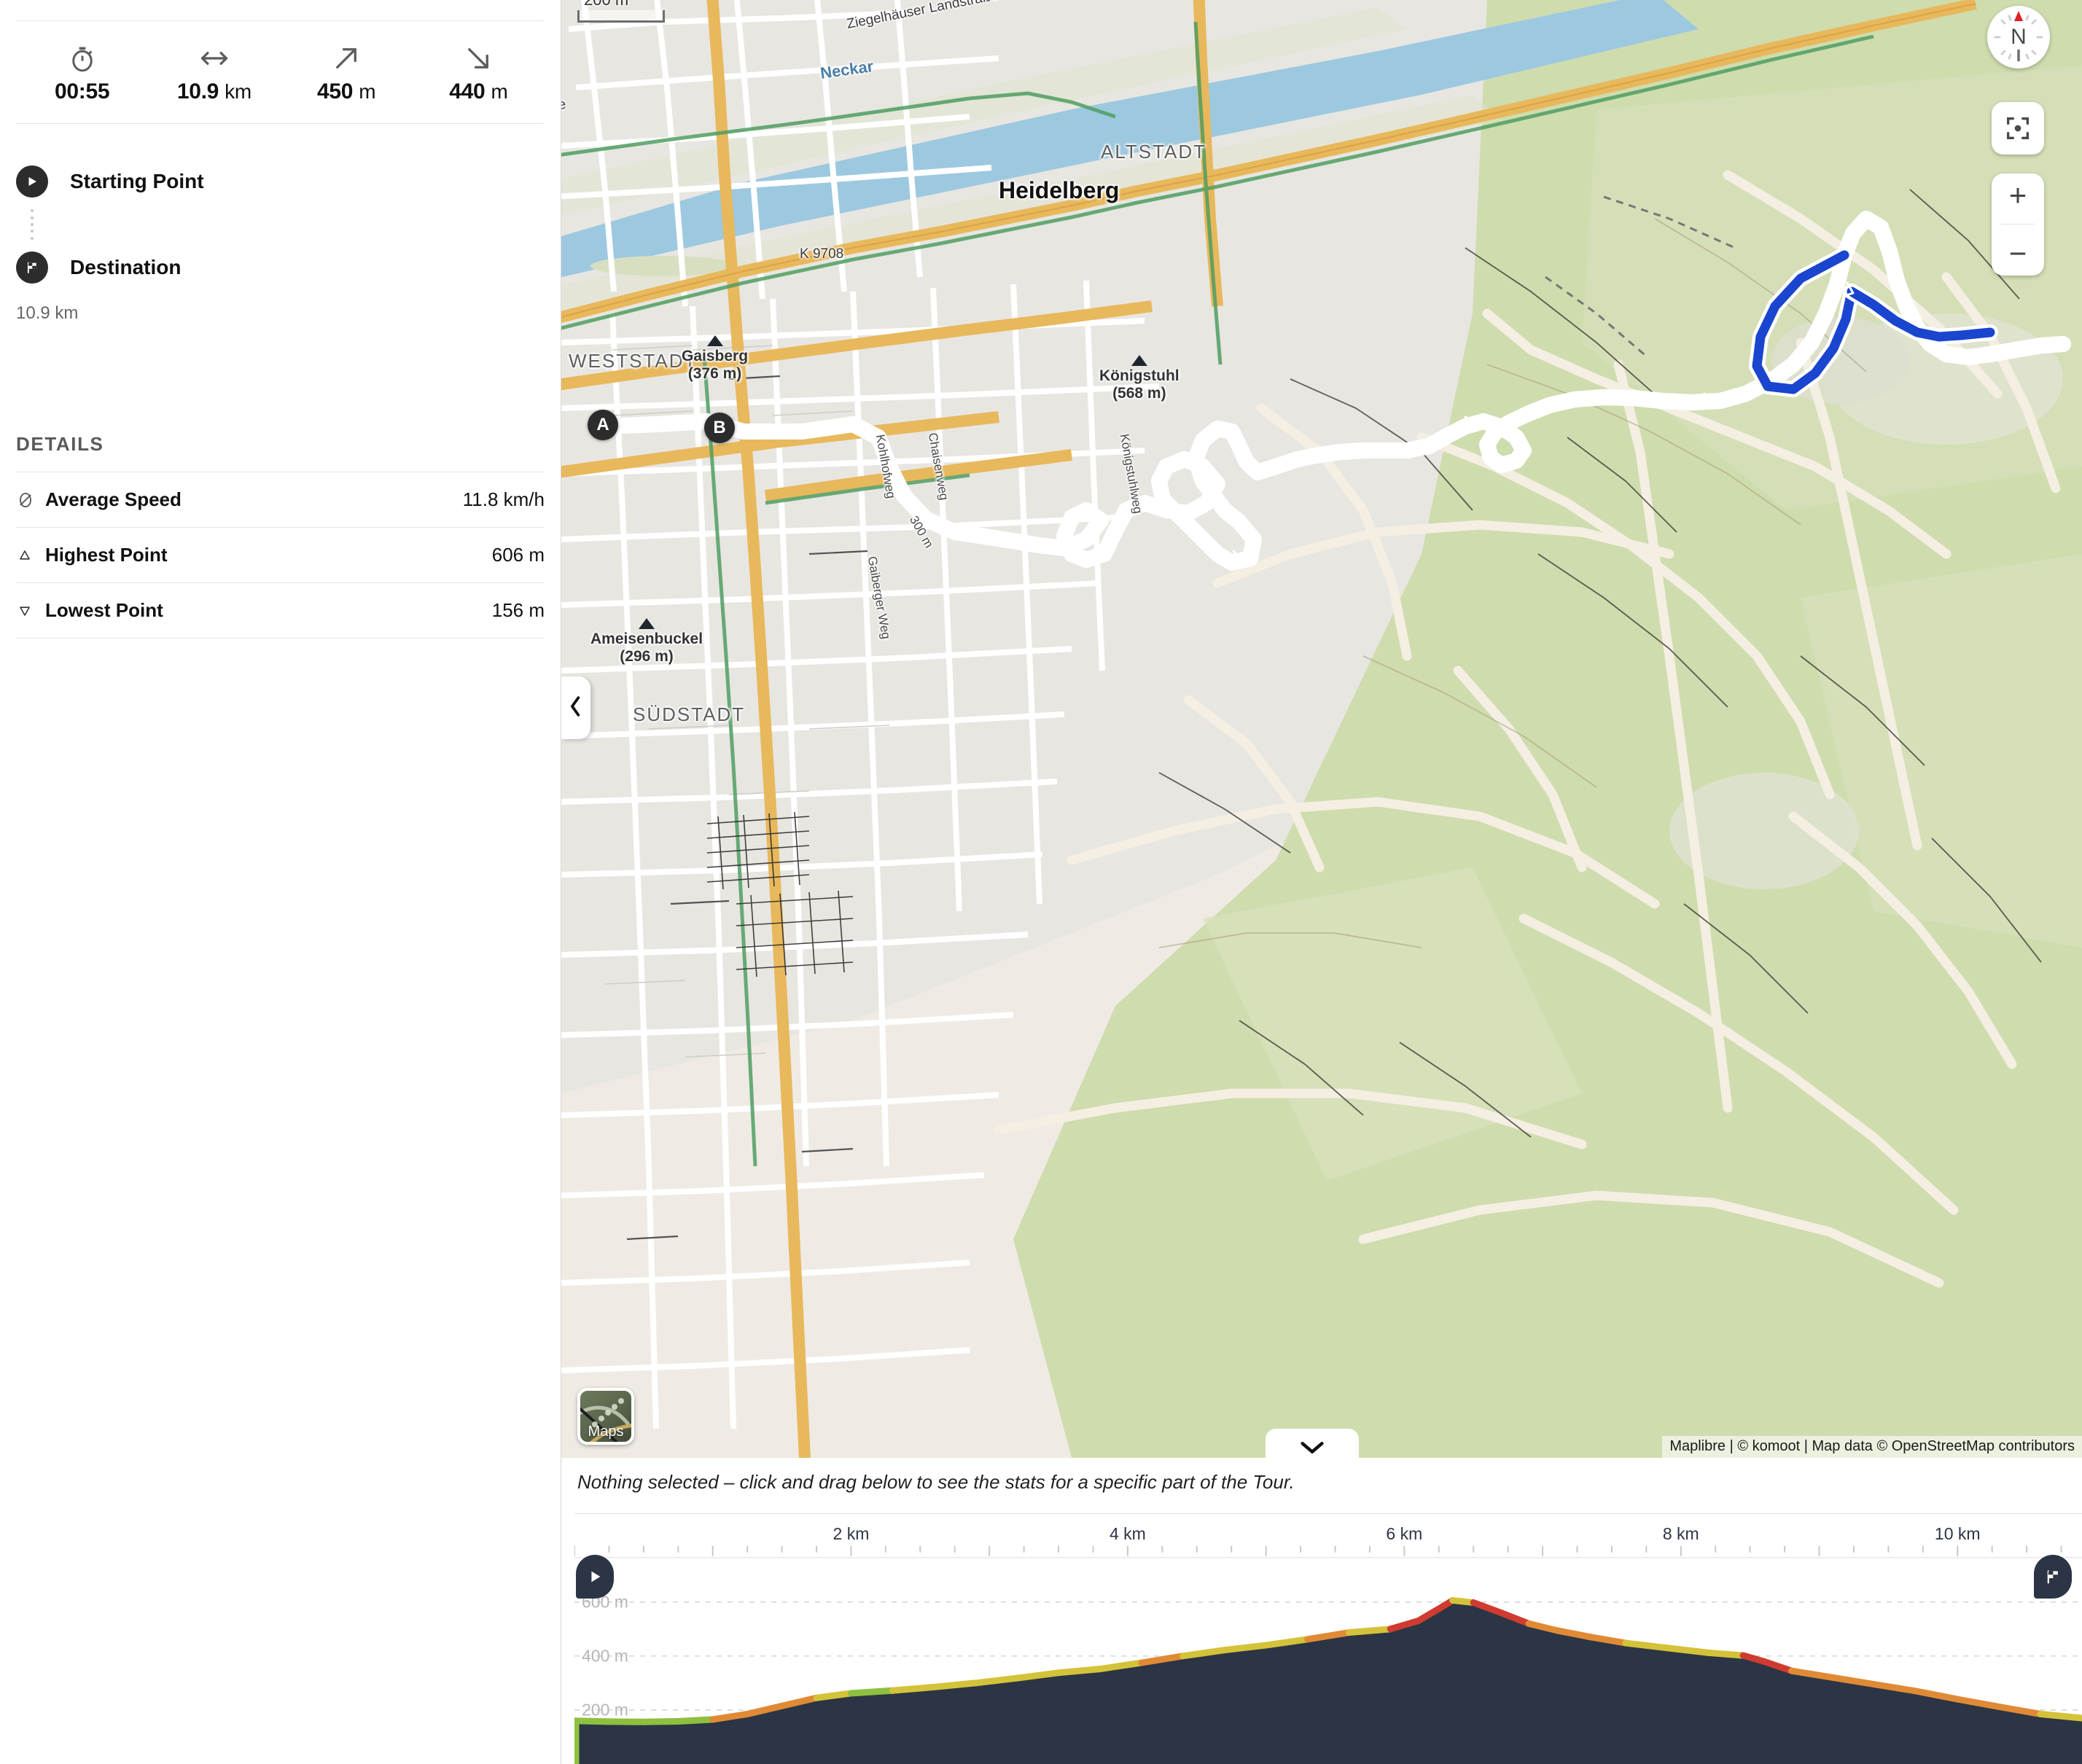 Image resolution: width=2082 pixels, height=1764 pixels. Describe the element at coordinates (82, 91) in the screenshot. I see `stat-duration-value: 00:55` at that location.